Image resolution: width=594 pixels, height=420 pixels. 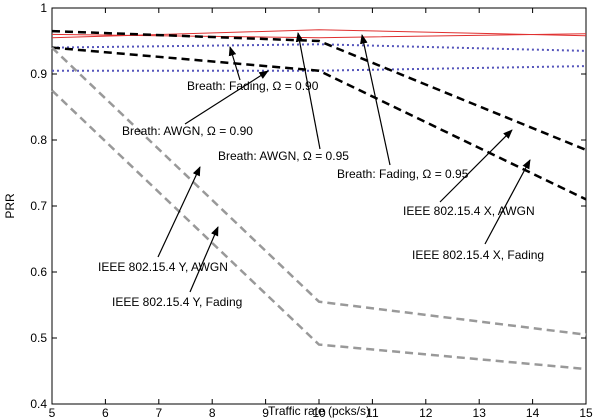 I want to click on x-axis-label: Traffic rate (pcks/s), so click(x=319, y=411).